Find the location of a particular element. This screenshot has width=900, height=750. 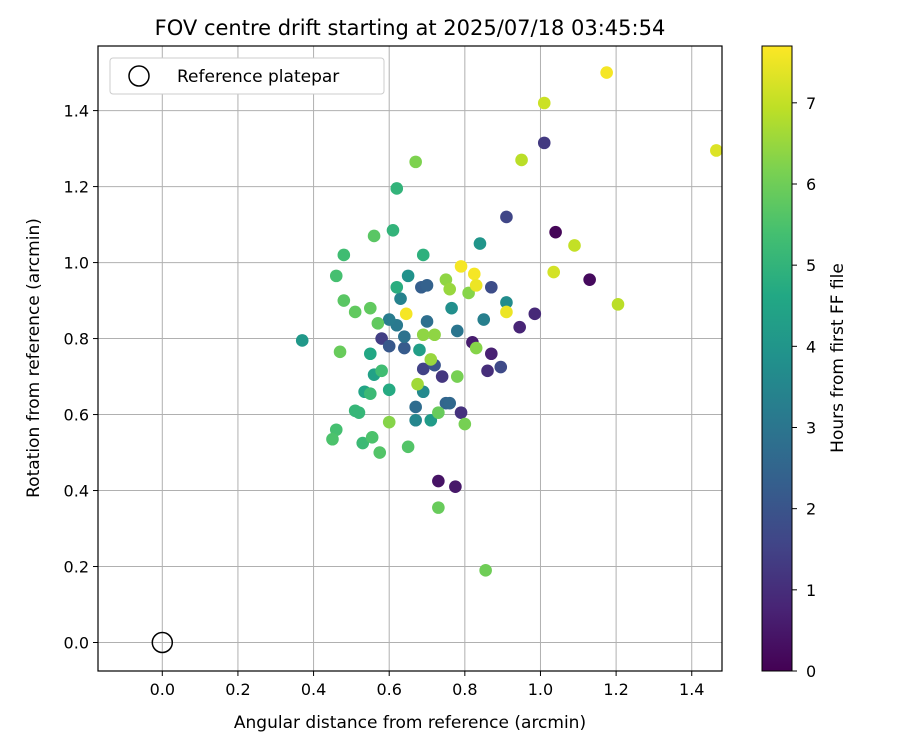

legend-box is located at coordinates (247, 76).